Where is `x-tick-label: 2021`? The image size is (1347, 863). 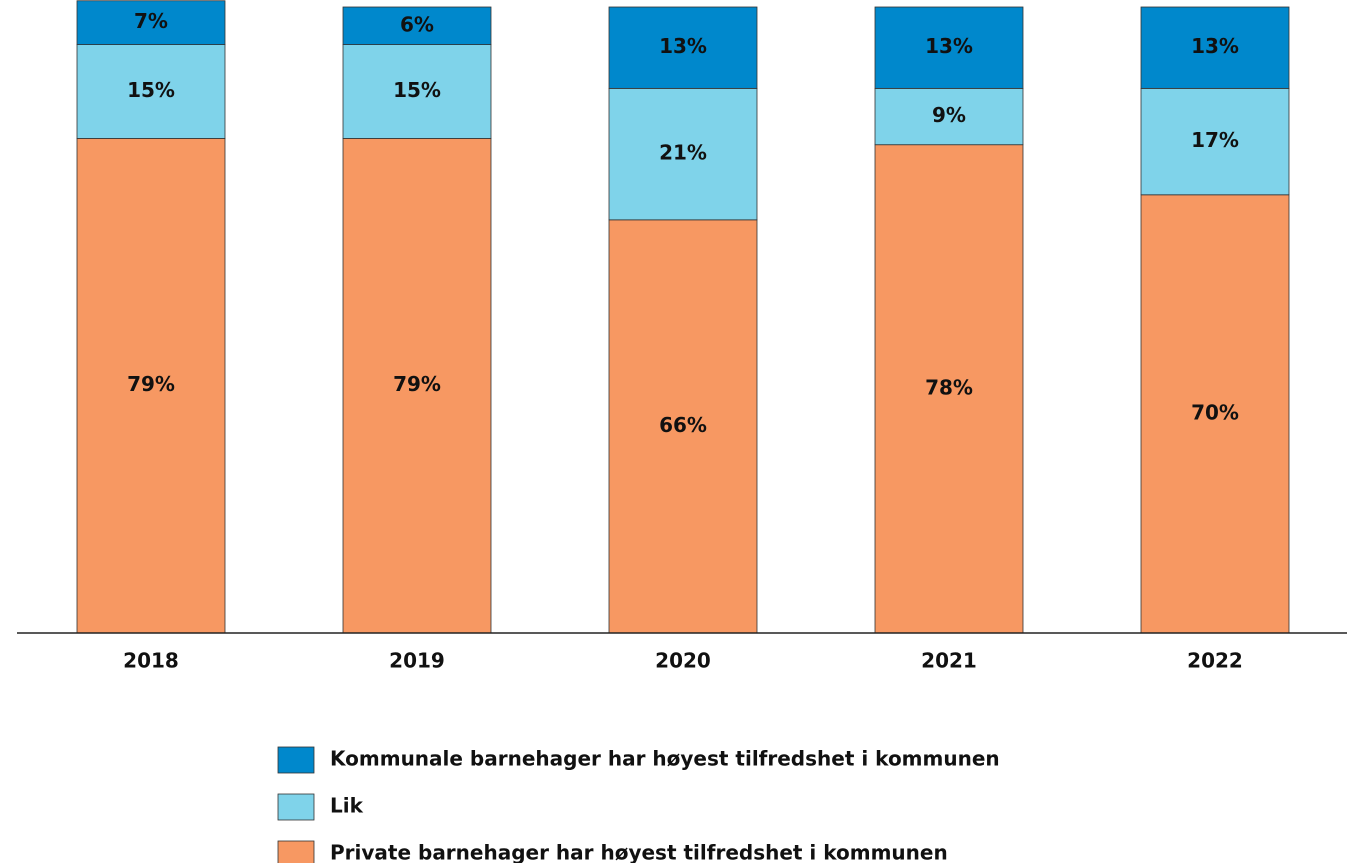 x-tick-label: 2021 is located at coordinates (949, 661).